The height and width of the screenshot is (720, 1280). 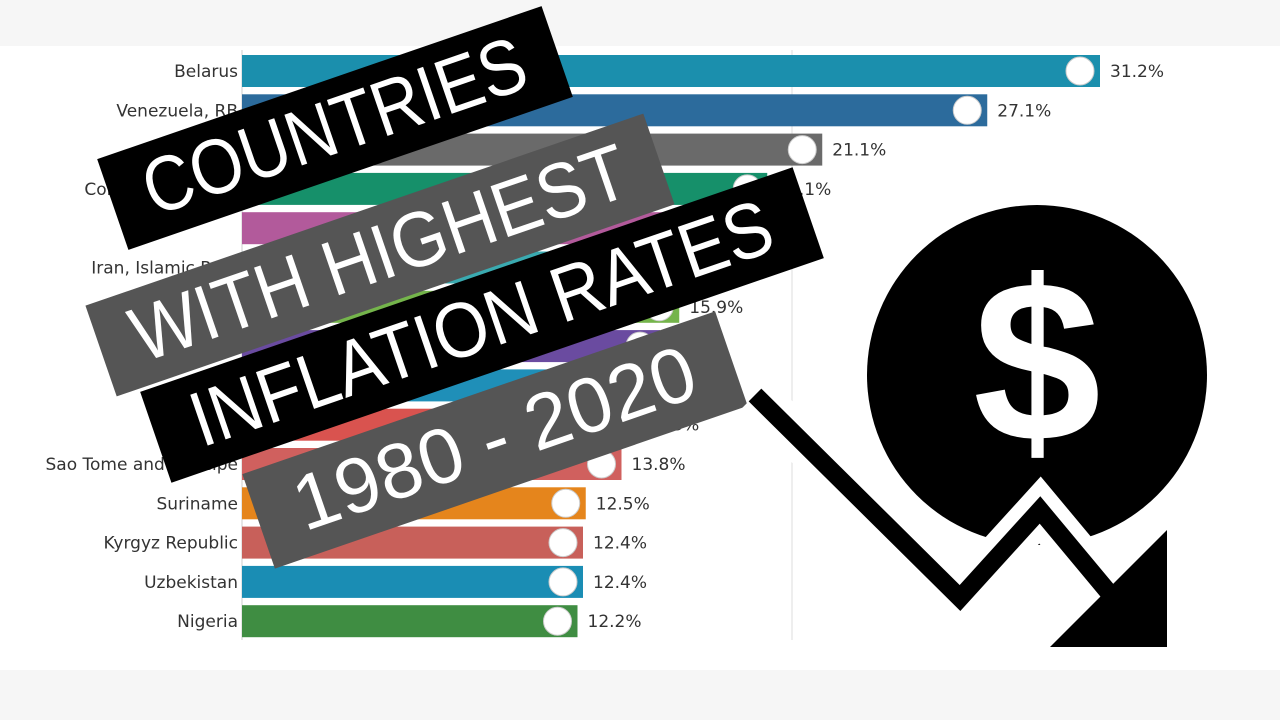 I want to click on dollar-sign: $, so click(x=1037, y=361).